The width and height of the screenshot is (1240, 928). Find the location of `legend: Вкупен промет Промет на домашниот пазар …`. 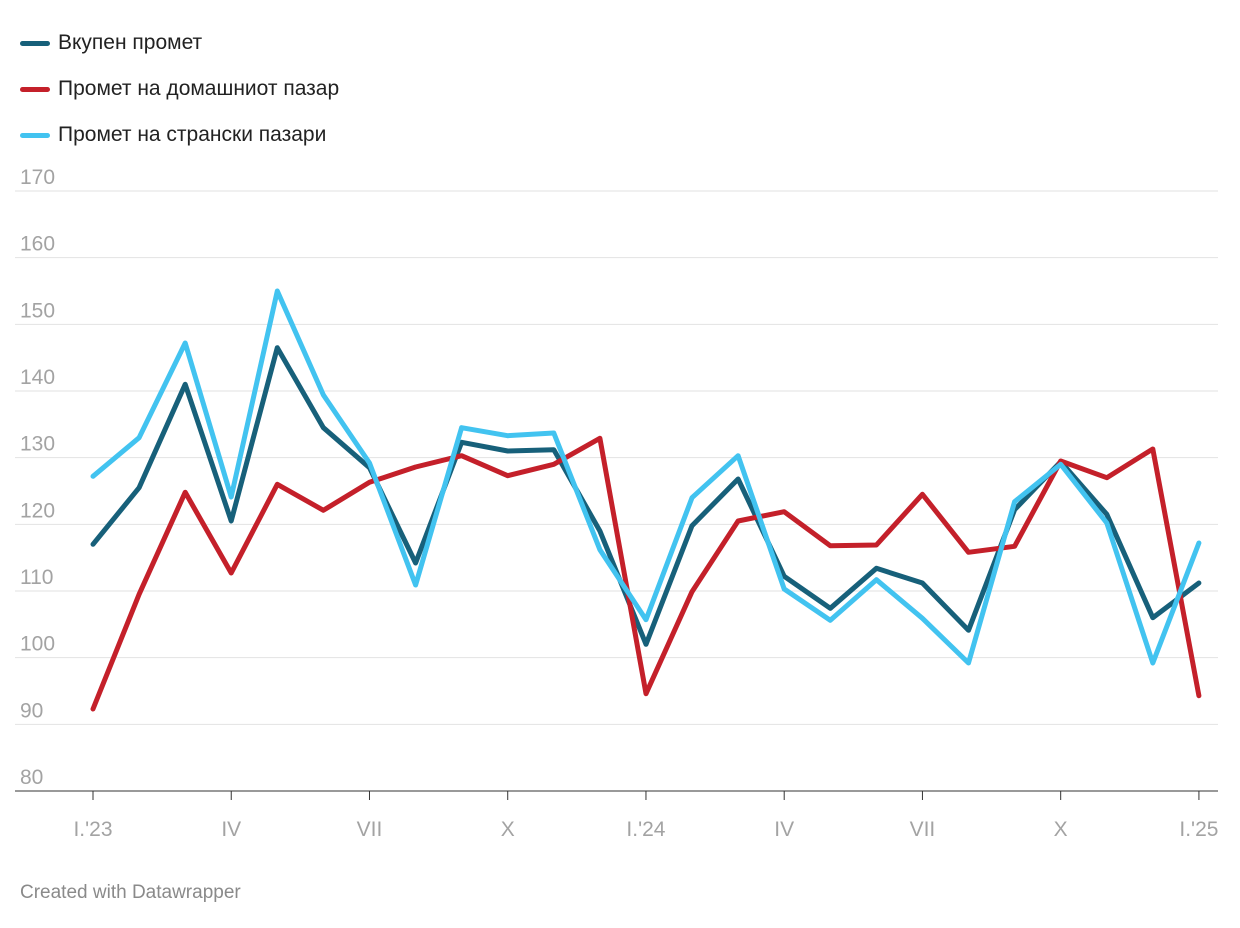

legend: Вкупен промет Промет на домашниот пазар … is located at coordinates (179, 93).